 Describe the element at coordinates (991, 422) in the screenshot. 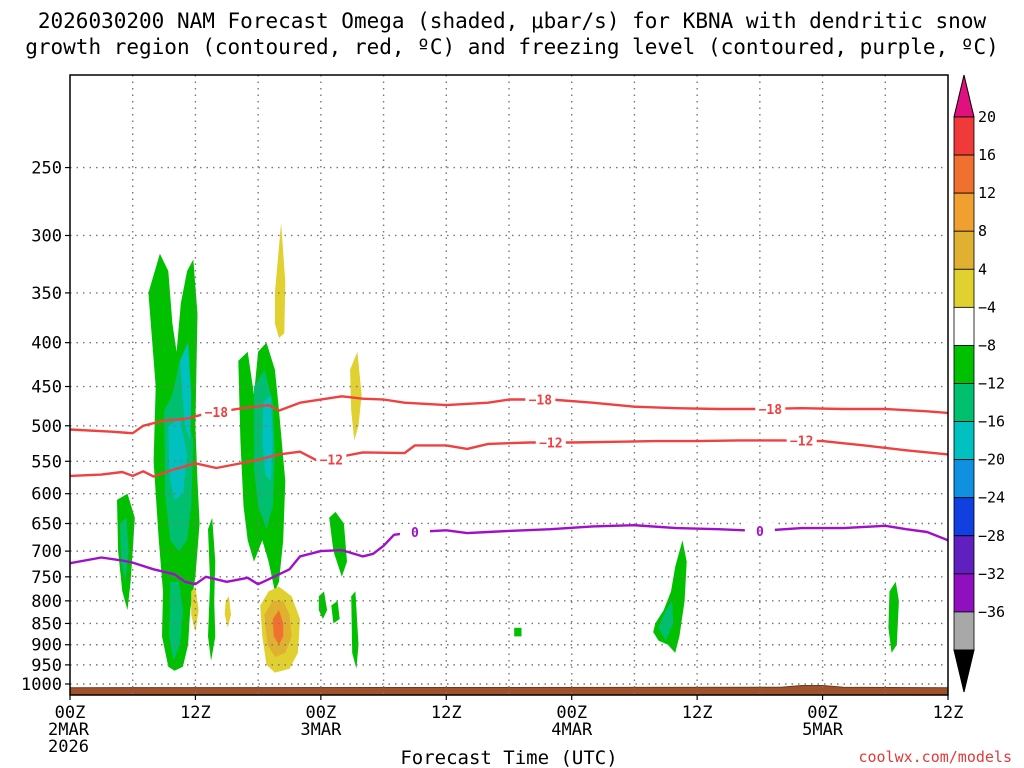

I see `colorbar-label-8: −16` at that location.